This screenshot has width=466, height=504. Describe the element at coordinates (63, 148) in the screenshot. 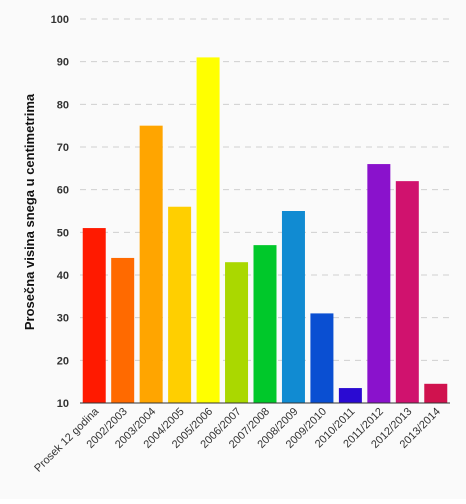

I see `y-tick-label: 70` at that location.